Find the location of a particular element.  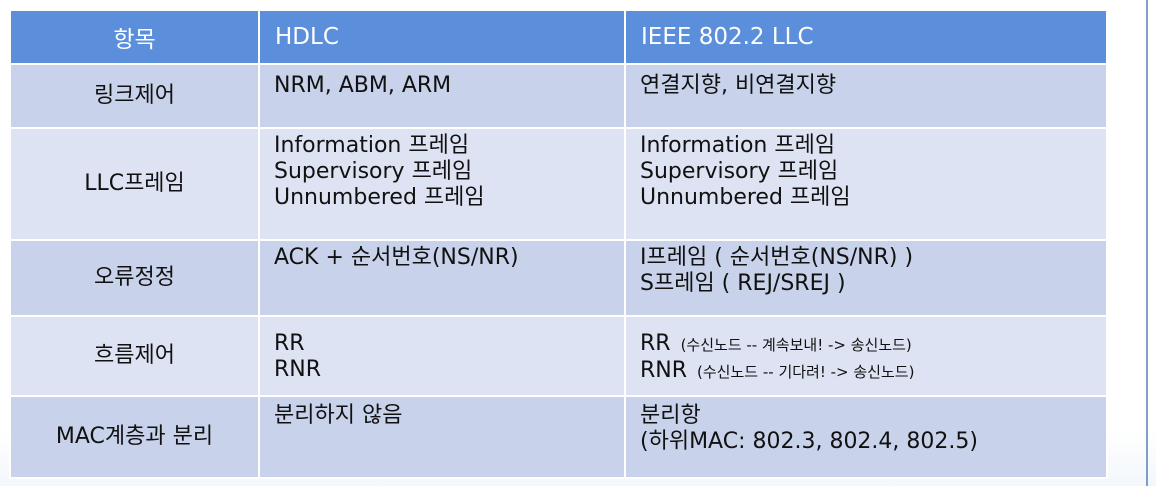

table-row: 링크제어 NRM, ABM, ARM 연결지향, 비연결지향 is located at coordinates (558, 96).